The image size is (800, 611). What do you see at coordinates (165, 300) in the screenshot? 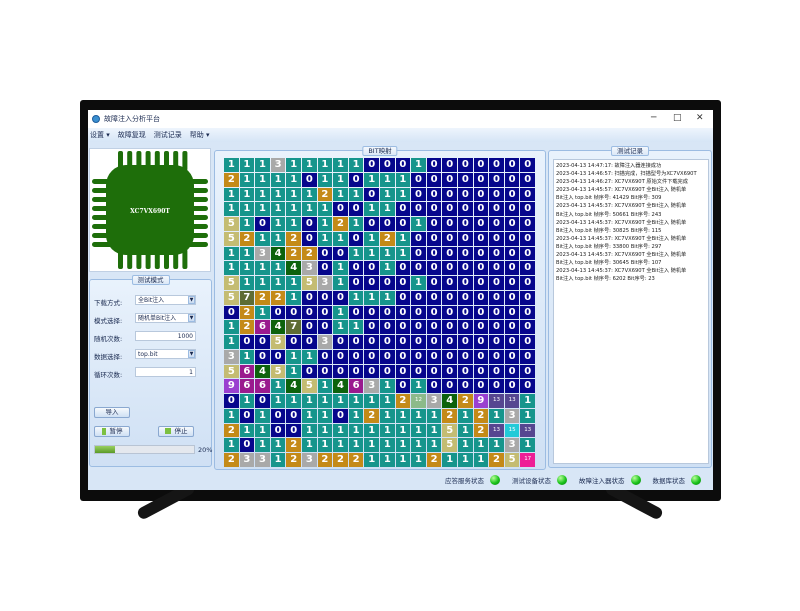
I see `download-mode-select: 全Bit注入` at bounding box center [165, 300].